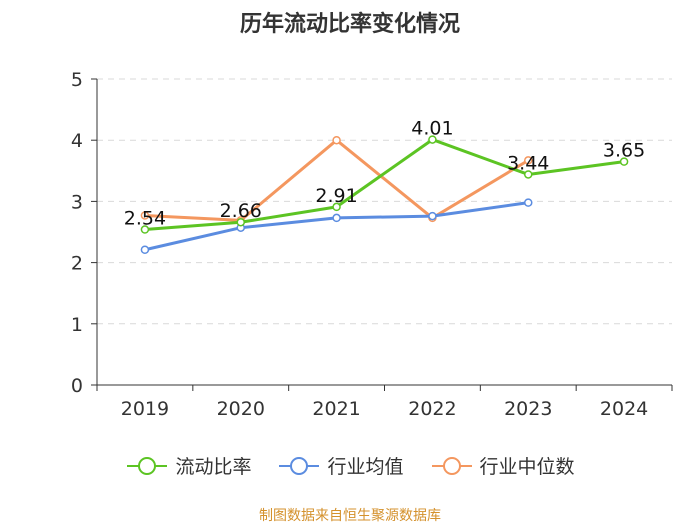  I want to click on data-label-2022: 4.01, so click(432, 129).